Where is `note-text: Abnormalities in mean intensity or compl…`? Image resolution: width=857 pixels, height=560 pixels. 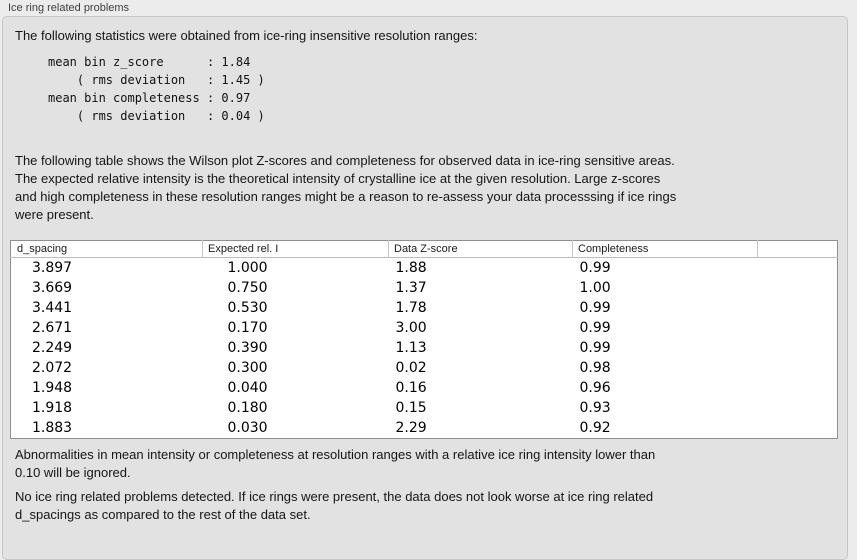
note-text: Abnormalities in mean intensity or compl… is located at coordinates (335, 463).